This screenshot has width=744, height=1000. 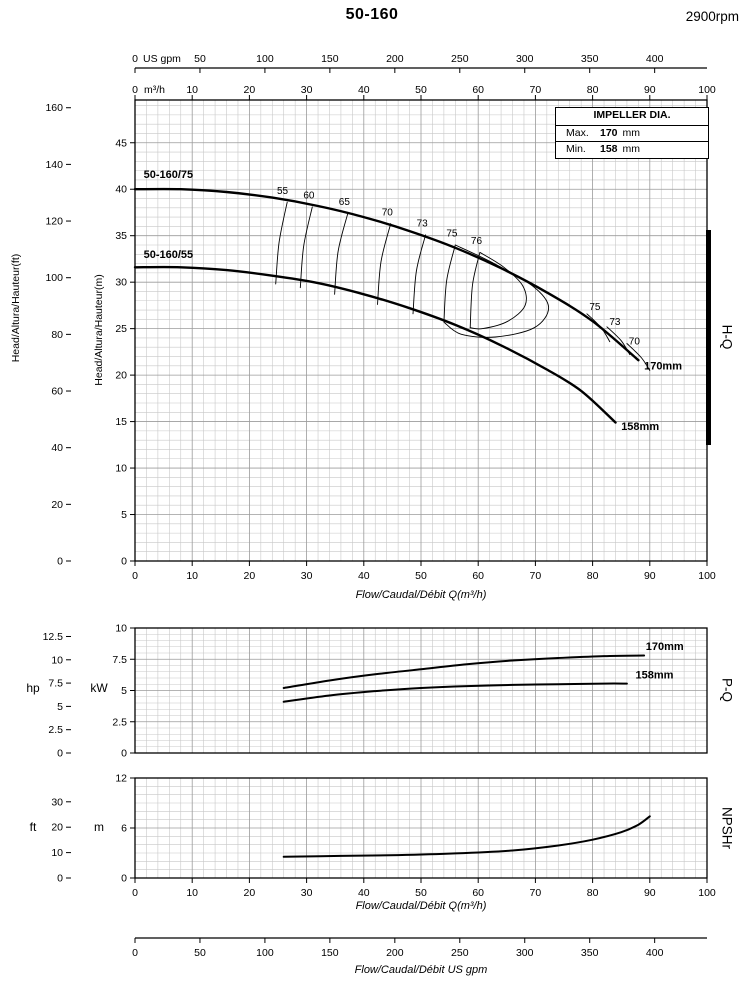 I want to click on impeller-max-row: Max. 170 mm, so click(x=632, y=133).